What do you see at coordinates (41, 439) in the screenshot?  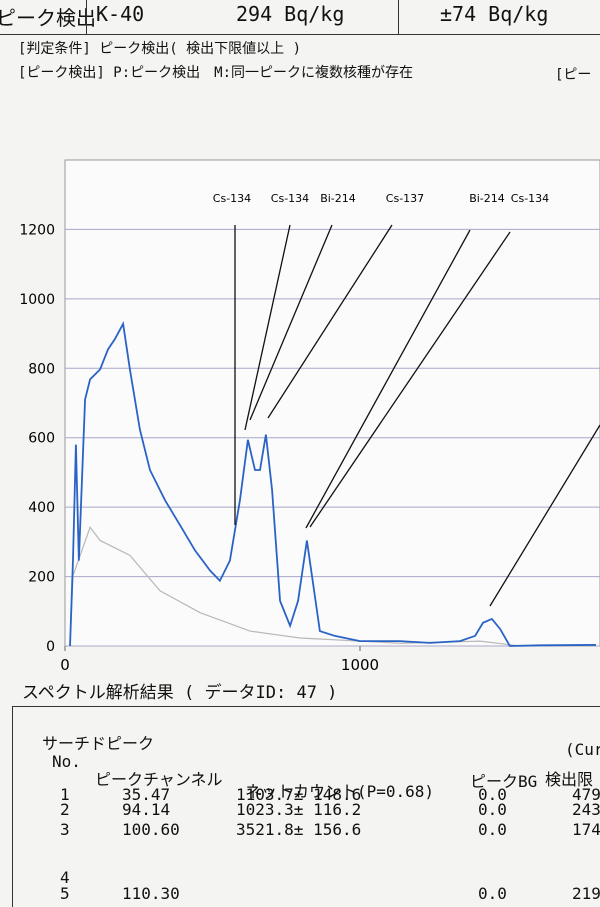 I see `y-tick-label: 600` at bounding box center [41, 439].